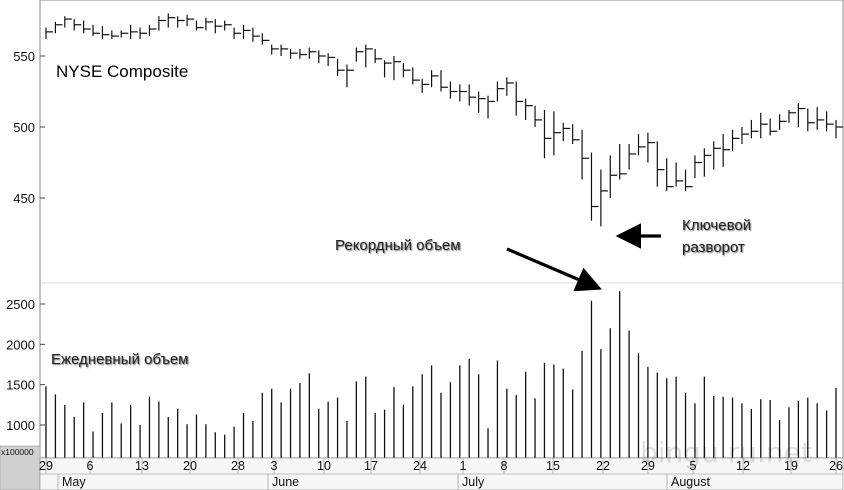 This screenshot has height=490, width=844. I want to click on price-axis: 450 500 550, so click(29, 127).